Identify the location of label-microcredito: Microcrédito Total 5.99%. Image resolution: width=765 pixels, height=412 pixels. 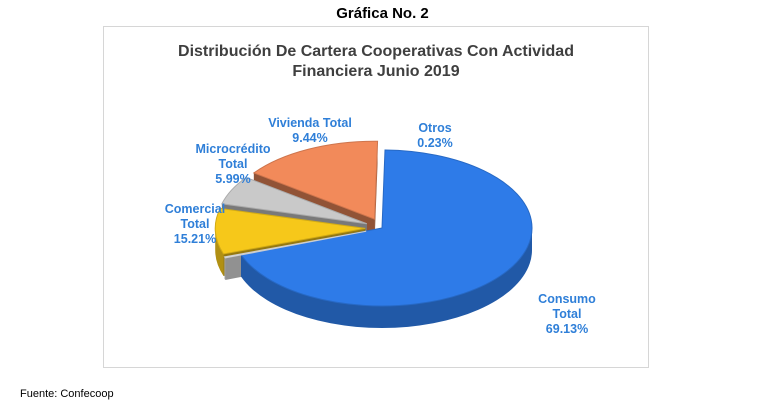
(233, 164).